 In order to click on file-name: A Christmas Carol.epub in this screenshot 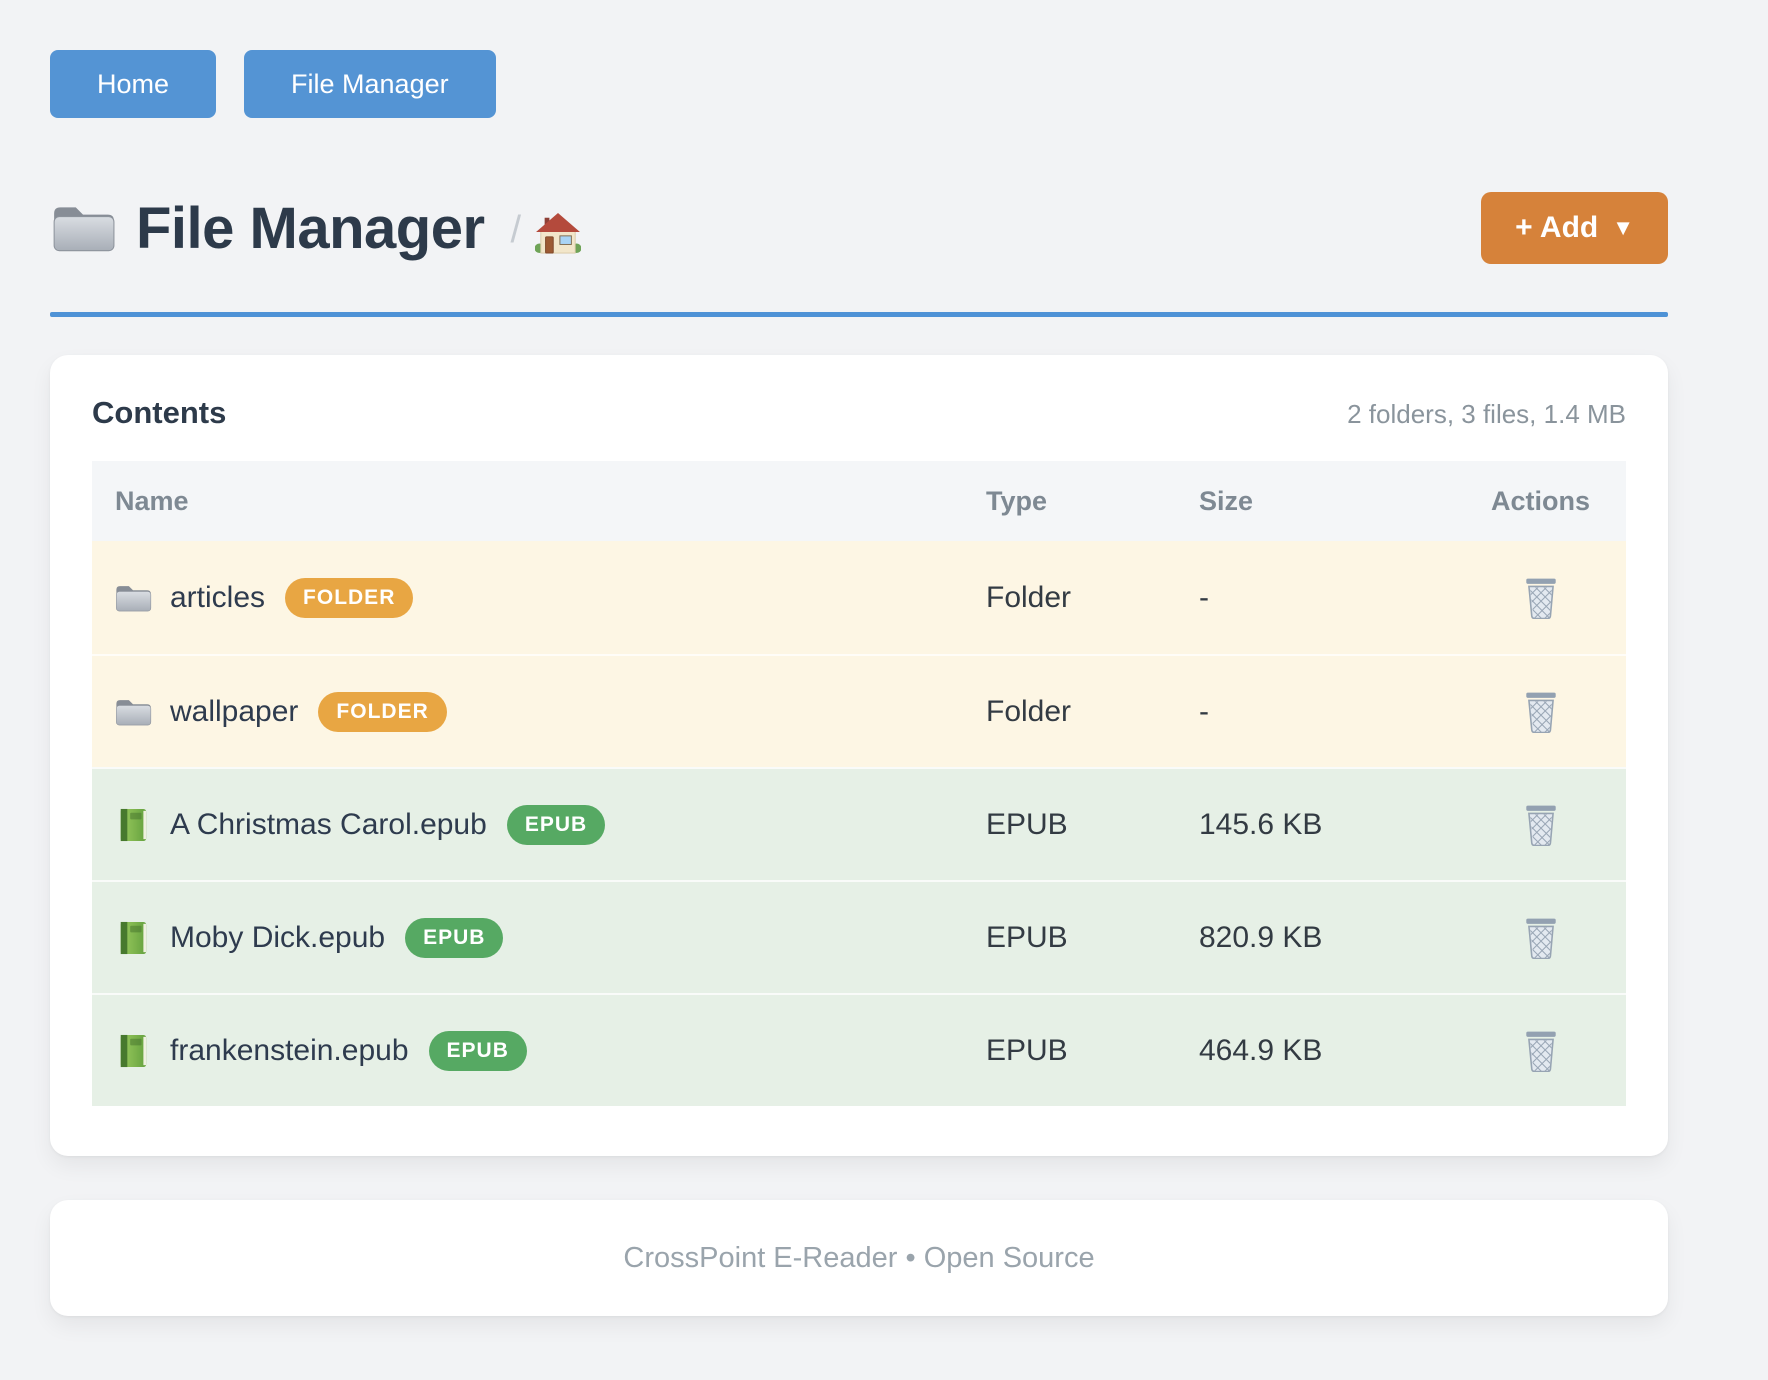, I will do `click(328, 824)`.